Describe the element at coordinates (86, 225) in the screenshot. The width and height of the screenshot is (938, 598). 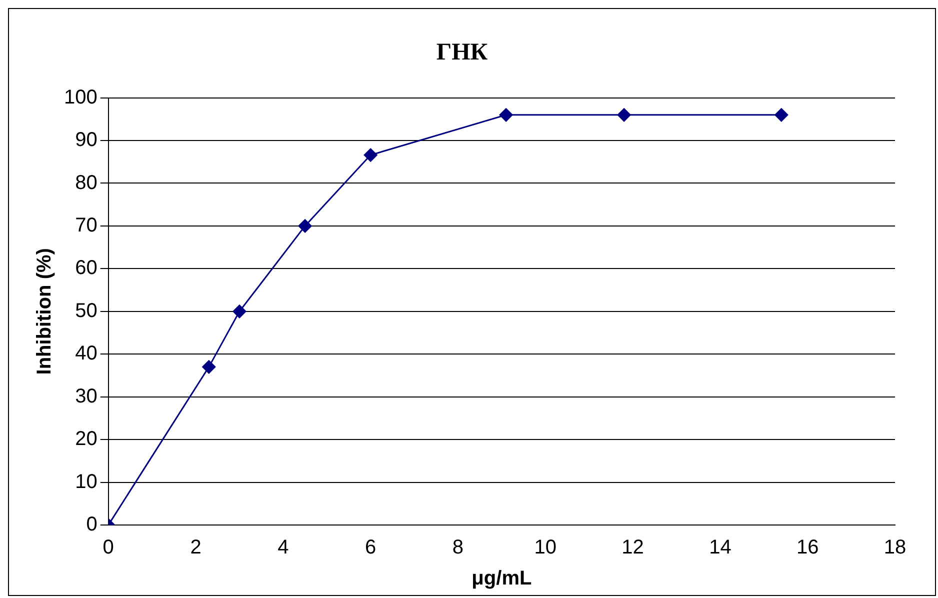
I see `y-tick-label: 70` at that location.